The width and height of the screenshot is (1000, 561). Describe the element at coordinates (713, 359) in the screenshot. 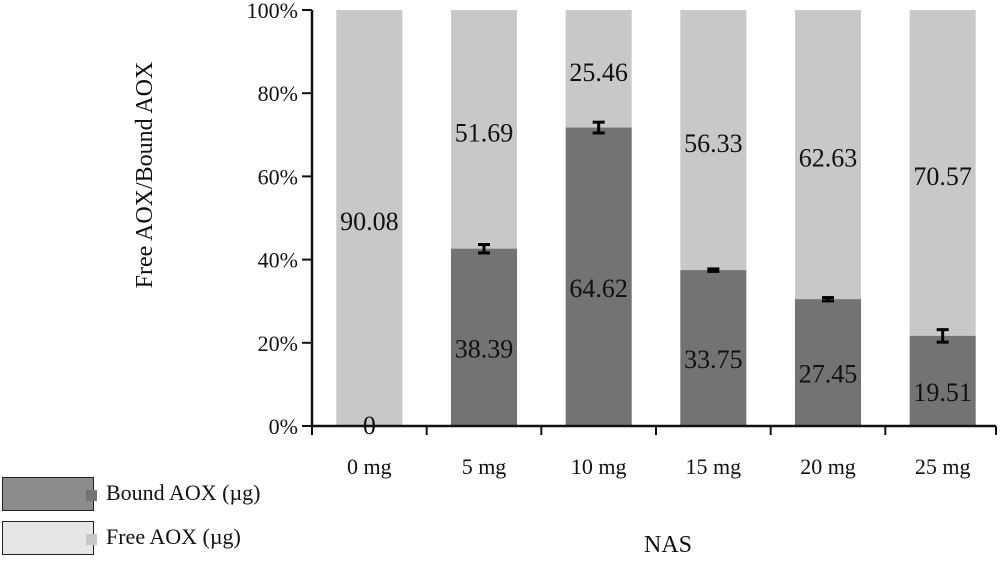

I see `data-label-bound-3: 33.75` at that location.